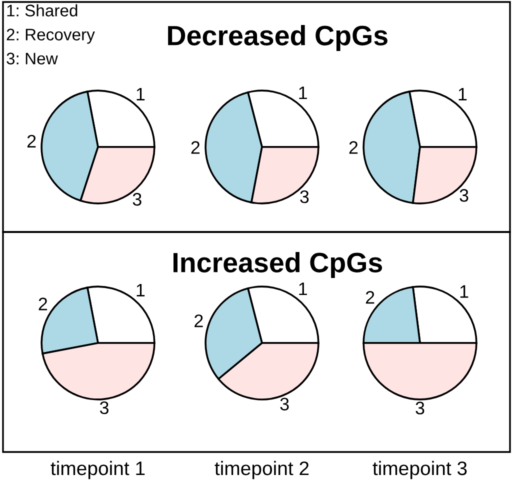 Image resolution: width=513 pixels, height=487 pixels. What do you see at coordinates (278, 265) in the screenshot?
I see `chart-title: Increased CpGs` at bounding box center [278, 265].